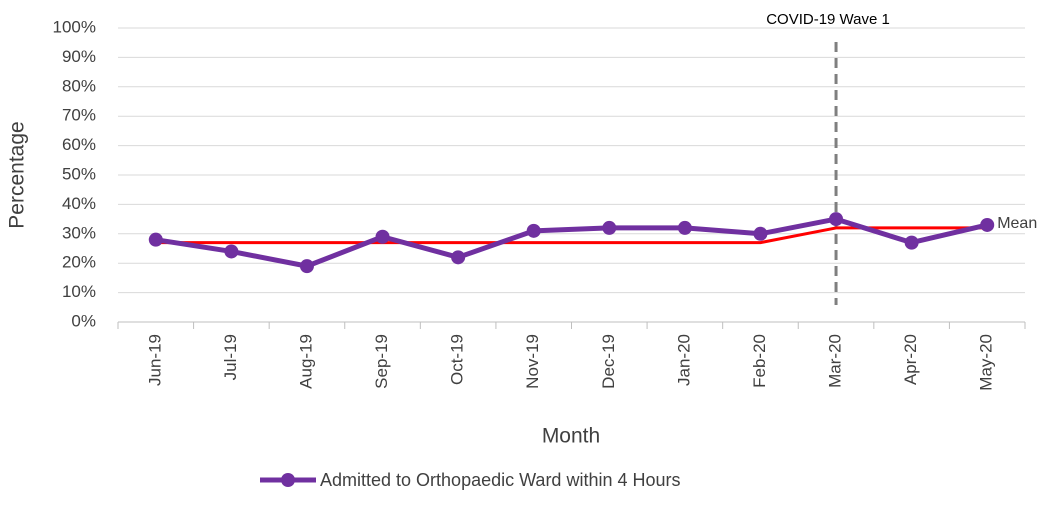 The height and width of the screenshot is (517, 1046). Describe the element at coordinates (79, 232) in the screenshot. I see `y-tick-label: 30%` at that location.